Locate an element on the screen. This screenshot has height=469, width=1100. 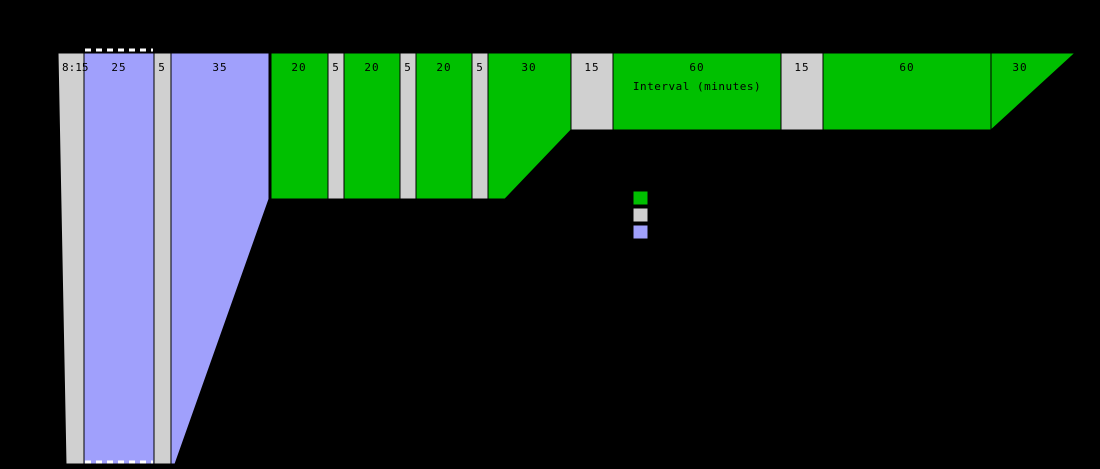
label-30-b: 30 is located at coordinates (1019, 67).